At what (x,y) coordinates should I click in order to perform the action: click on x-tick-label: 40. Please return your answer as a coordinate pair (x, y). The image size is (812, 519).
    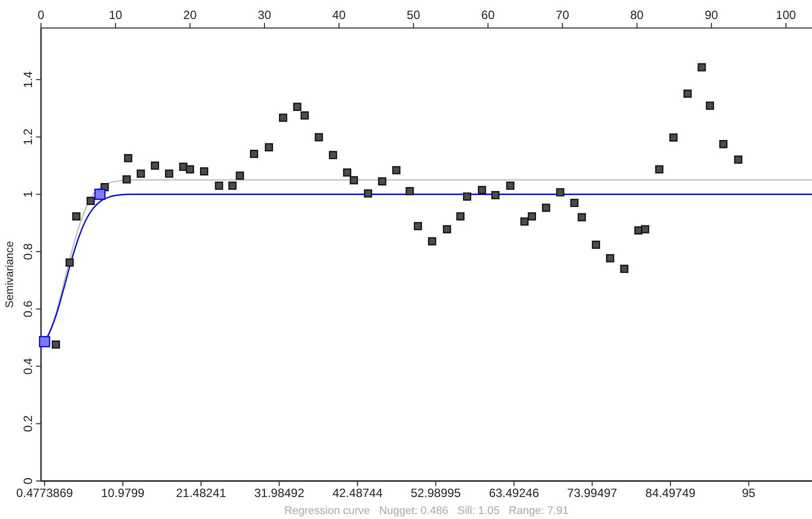
    Looking at the image, I should click on (339, 15).